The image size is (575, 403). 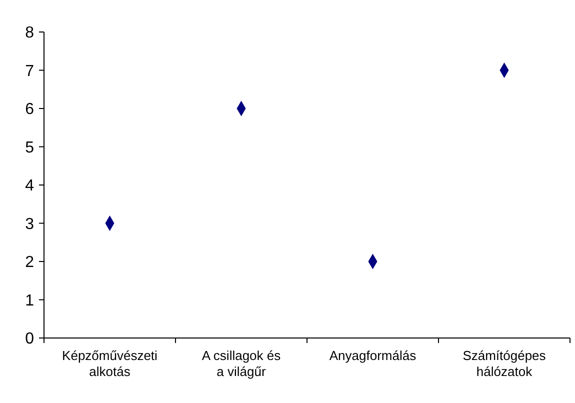 I want to click on y-tick-label: 7, so click(x=29, y=71).